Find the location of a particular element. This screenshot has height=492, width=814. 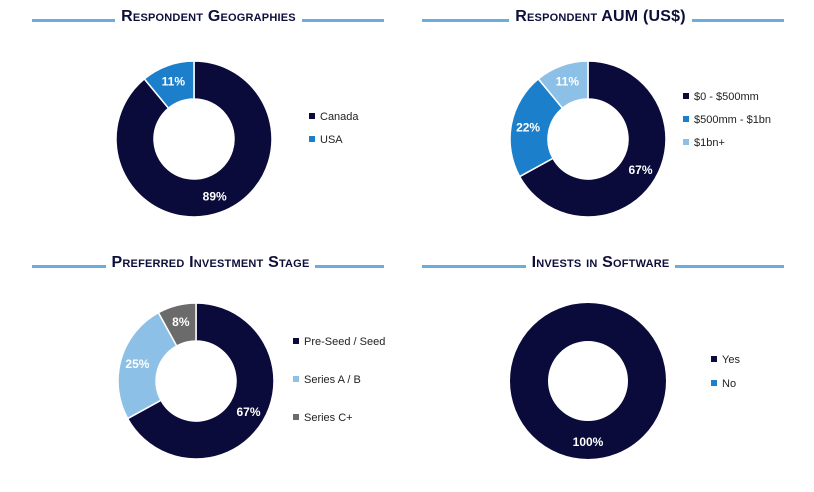

data-label: 25% is located at coordinates (137, 364).